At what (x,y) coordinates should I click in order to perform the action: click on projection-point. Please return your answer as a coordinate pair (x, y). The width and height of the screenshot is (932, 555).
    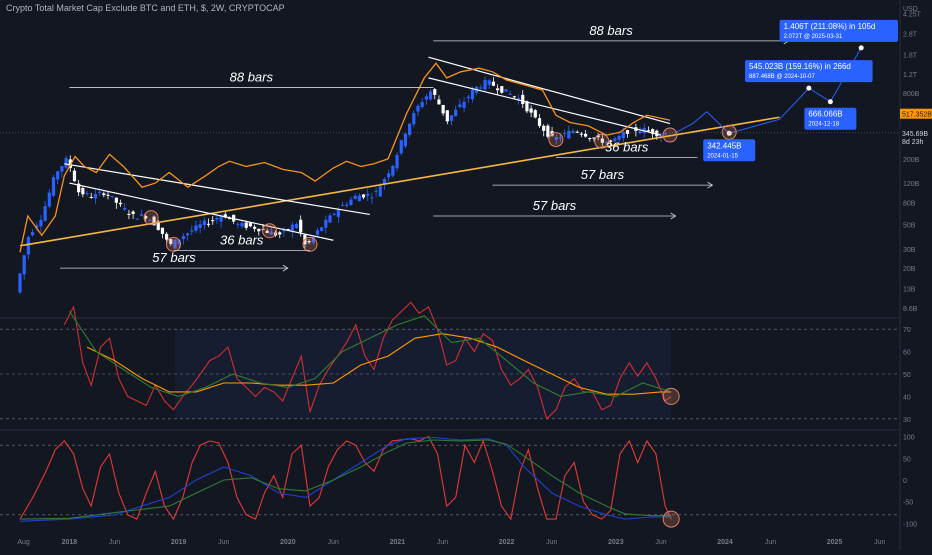
    Looking at the image, I should click on (830, 102).